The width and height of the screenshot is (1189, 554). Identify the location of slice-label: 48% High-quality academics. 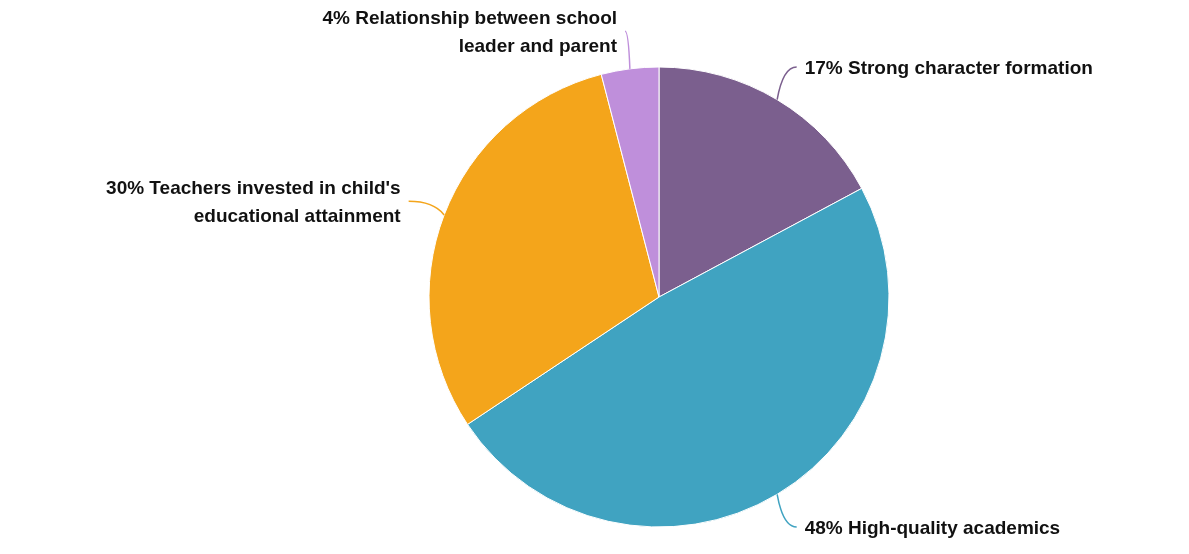
(932, 527).